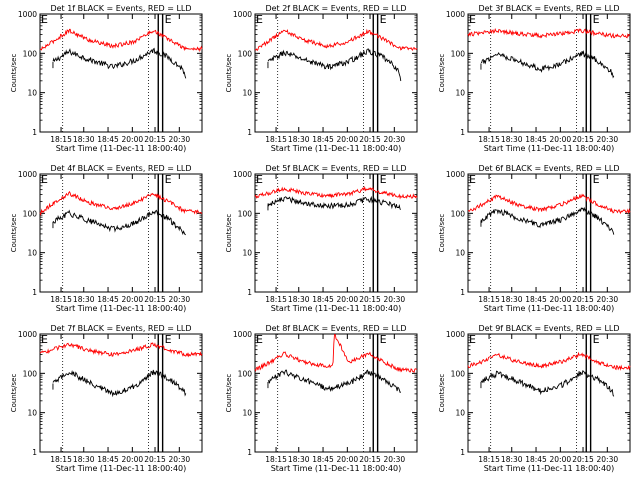 The width and height of the screenshot is (640, 480). I want to click on panel-title: Det 3f BLACK = Events, RED = LLD, so click(548, 8).